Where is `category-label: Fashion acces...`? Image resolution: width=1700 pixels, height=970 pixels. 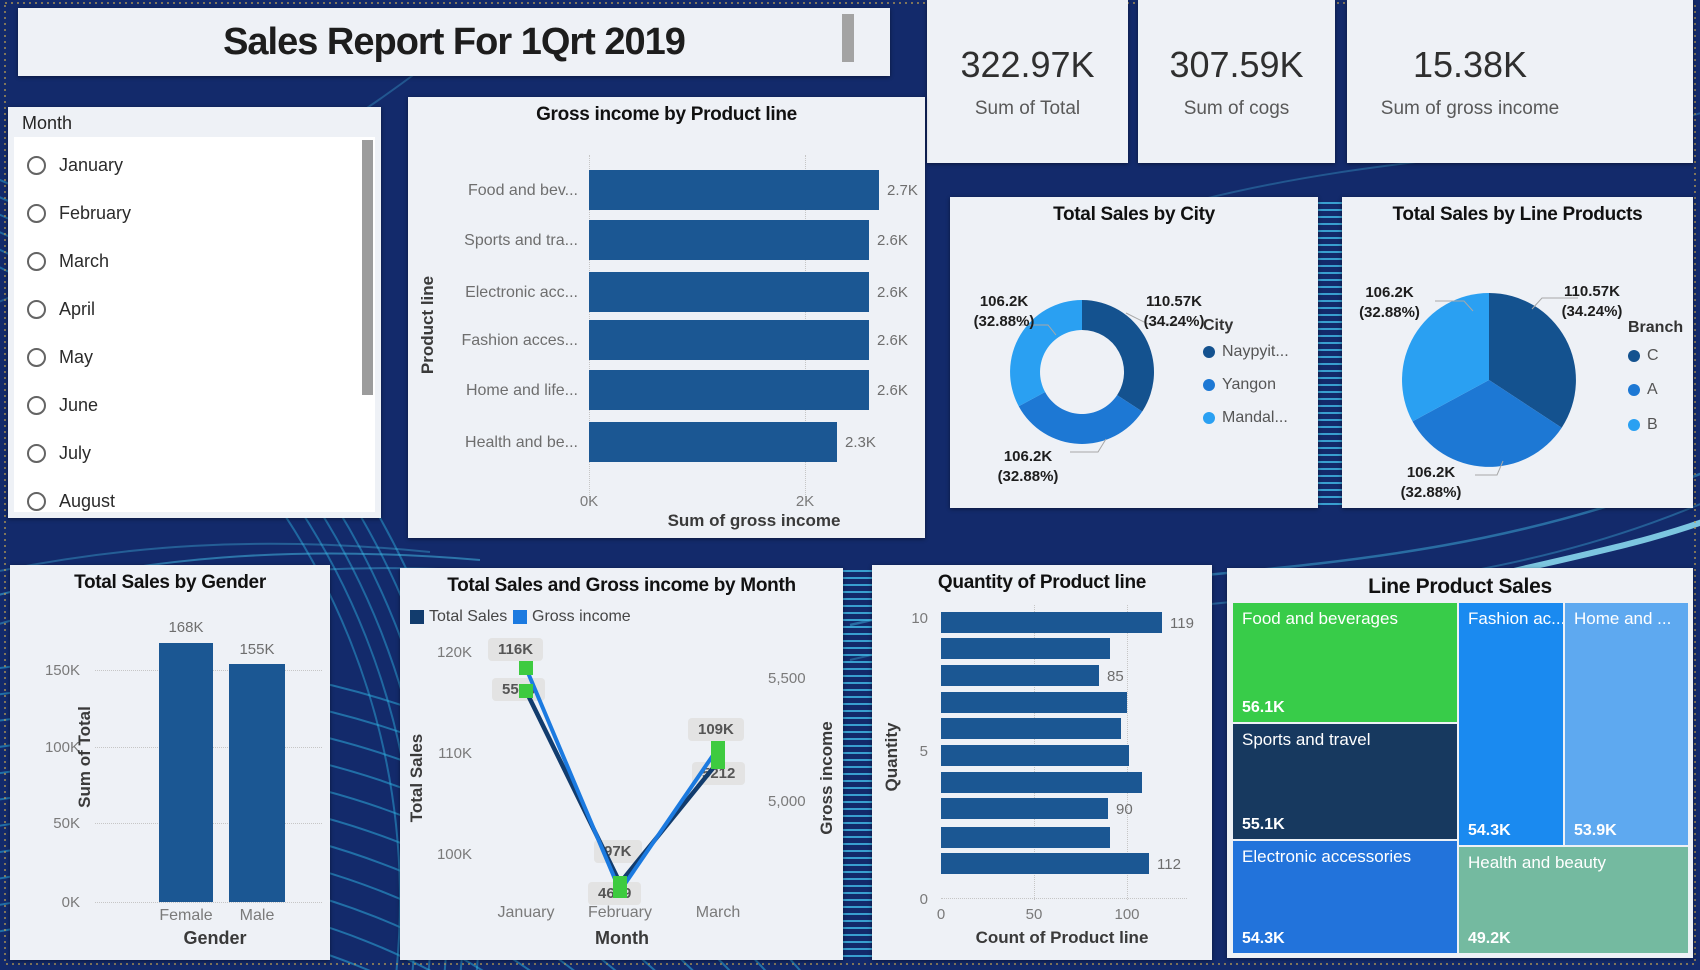
category-label: Fashion acces... is located at coordinates (520, 340).